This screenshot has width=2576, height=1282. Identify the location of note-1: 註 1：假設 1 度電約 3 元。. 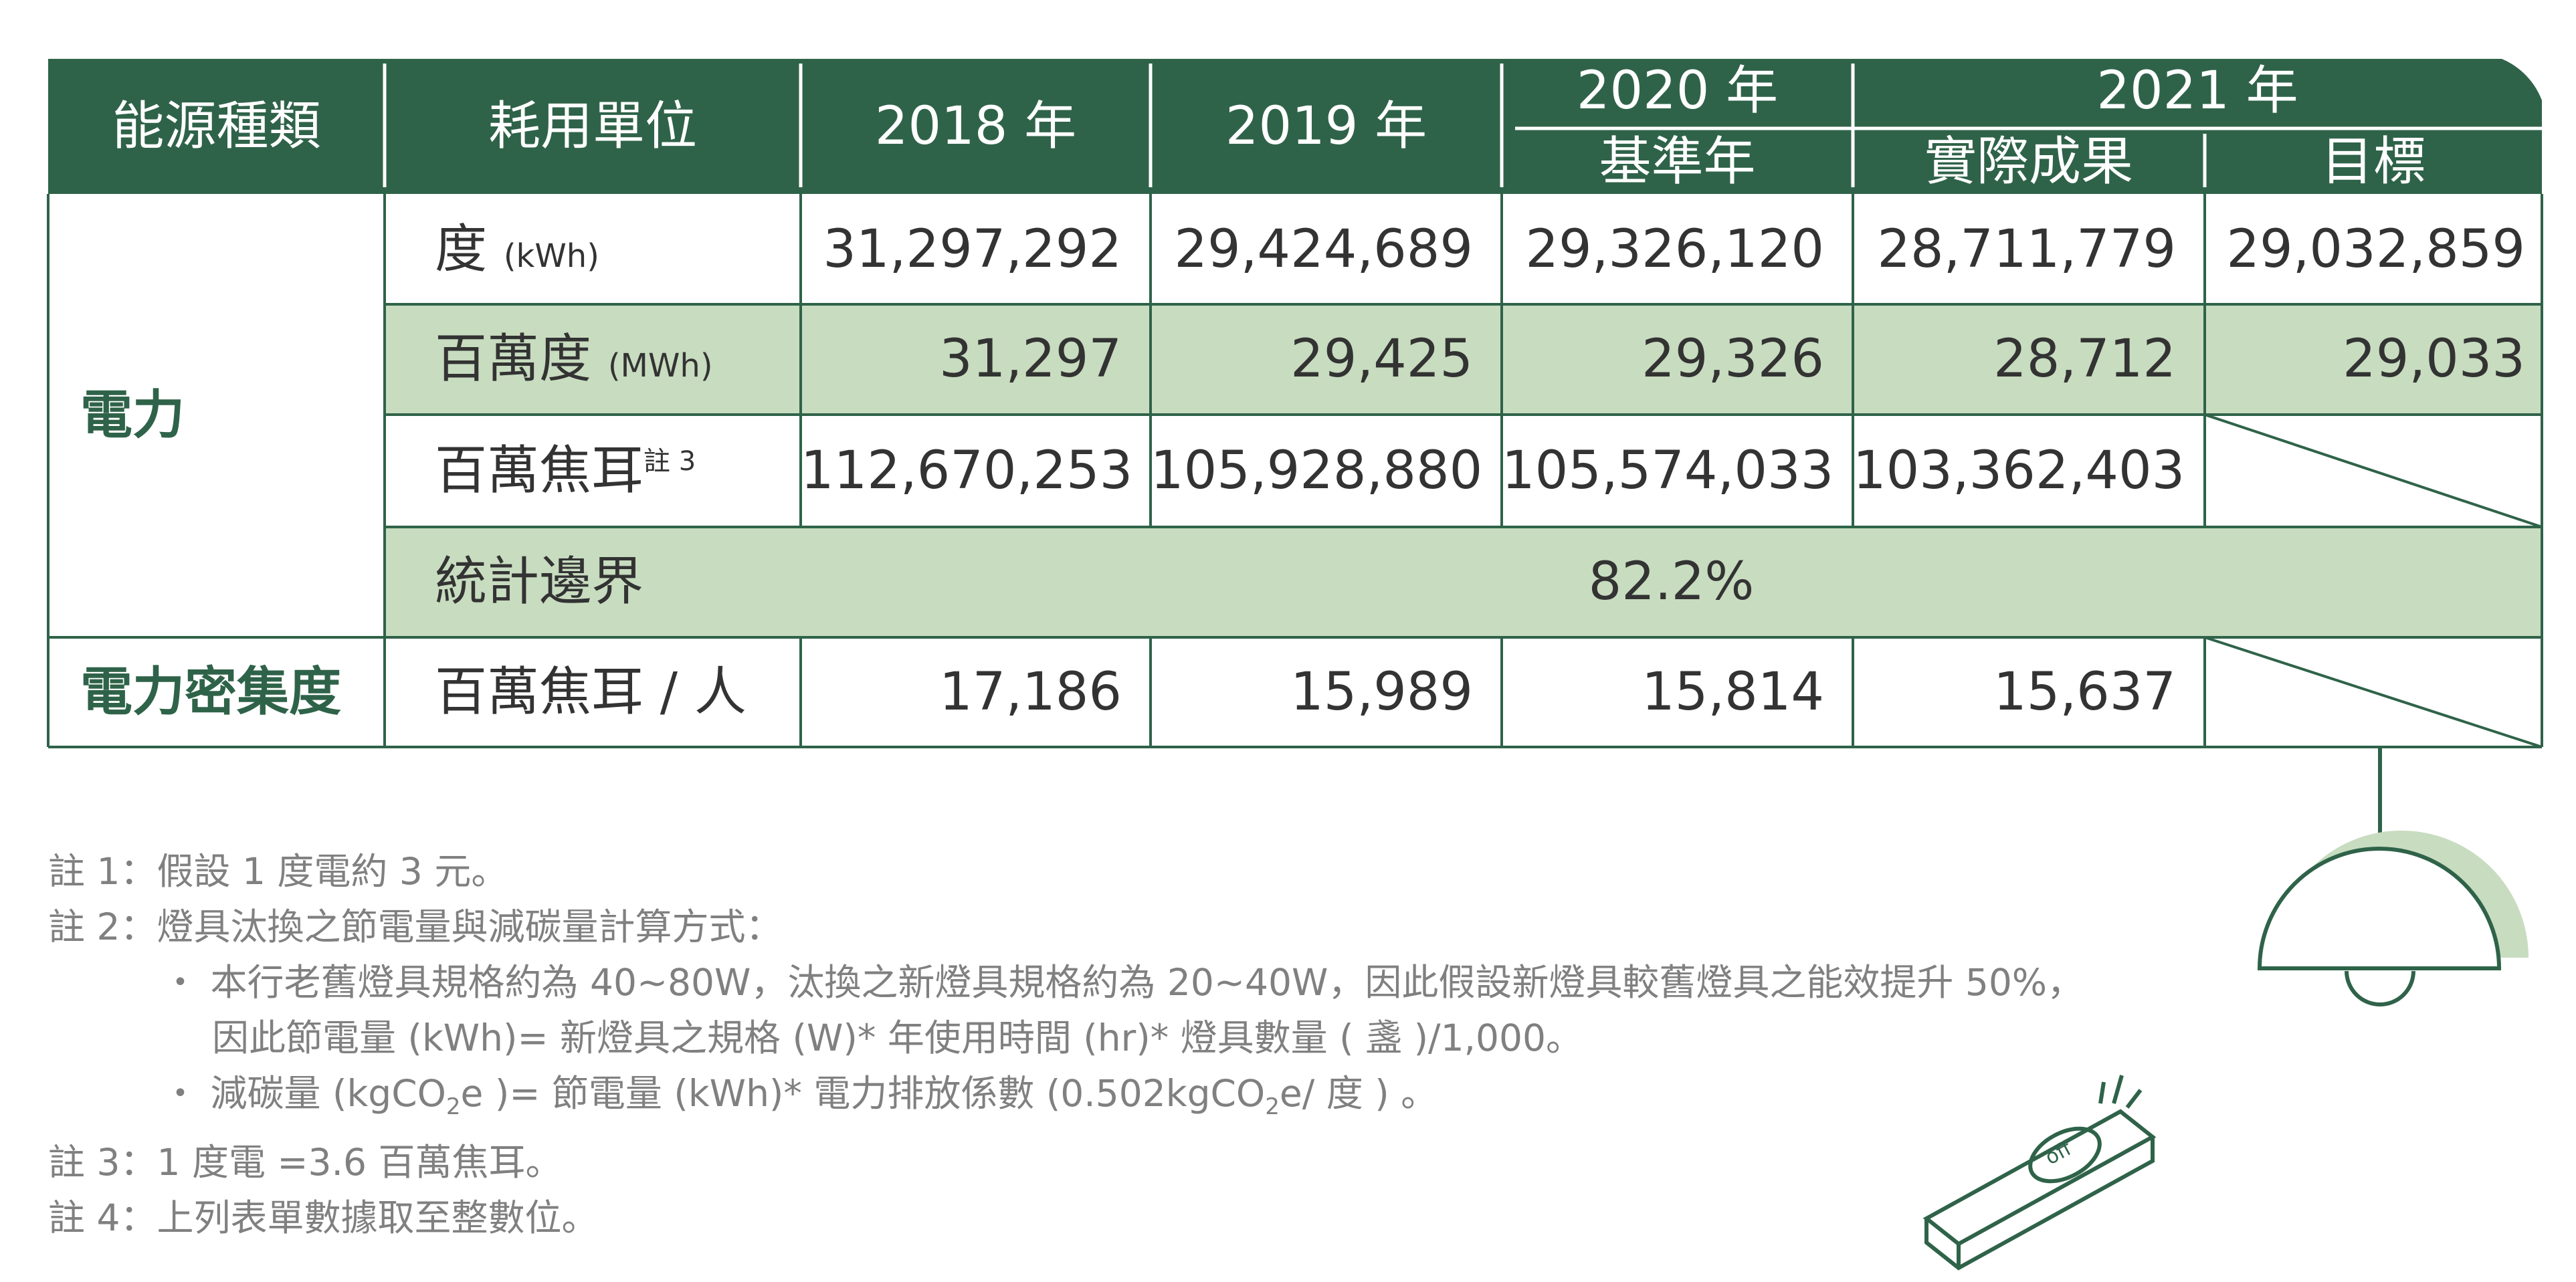
(278, 872).